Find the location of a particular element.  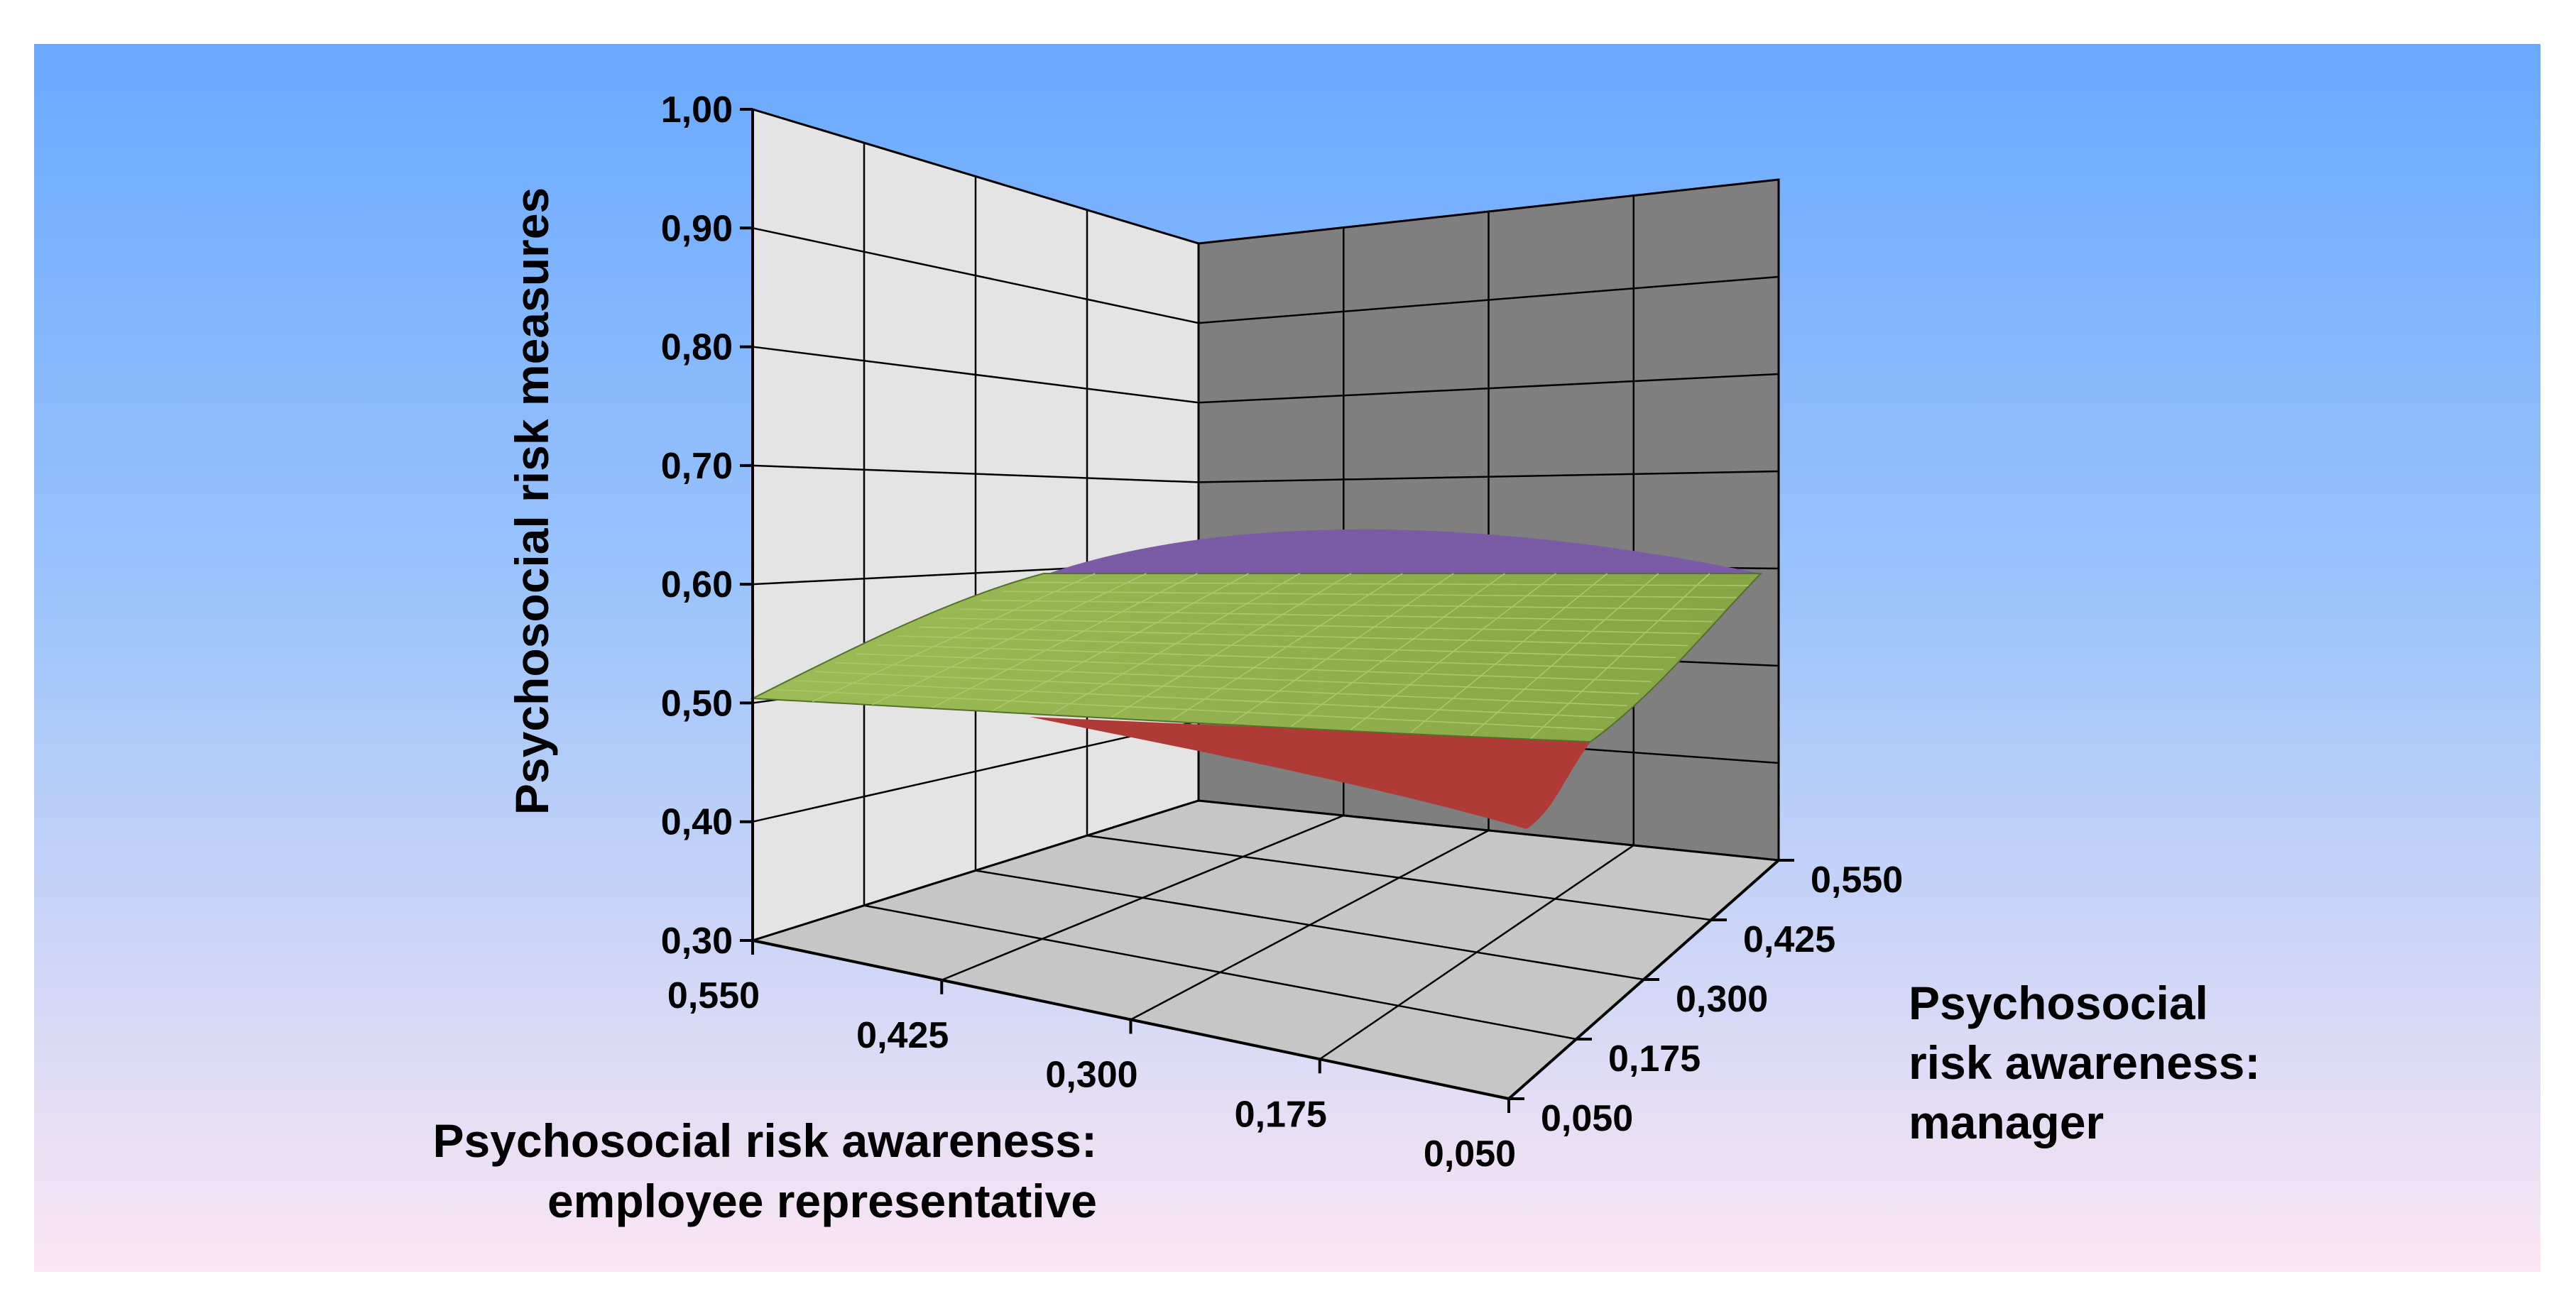

x-axis-ticks: 0,550 0,425 0,300 0,175 0,050 is located at coordinates (1091, 1057).